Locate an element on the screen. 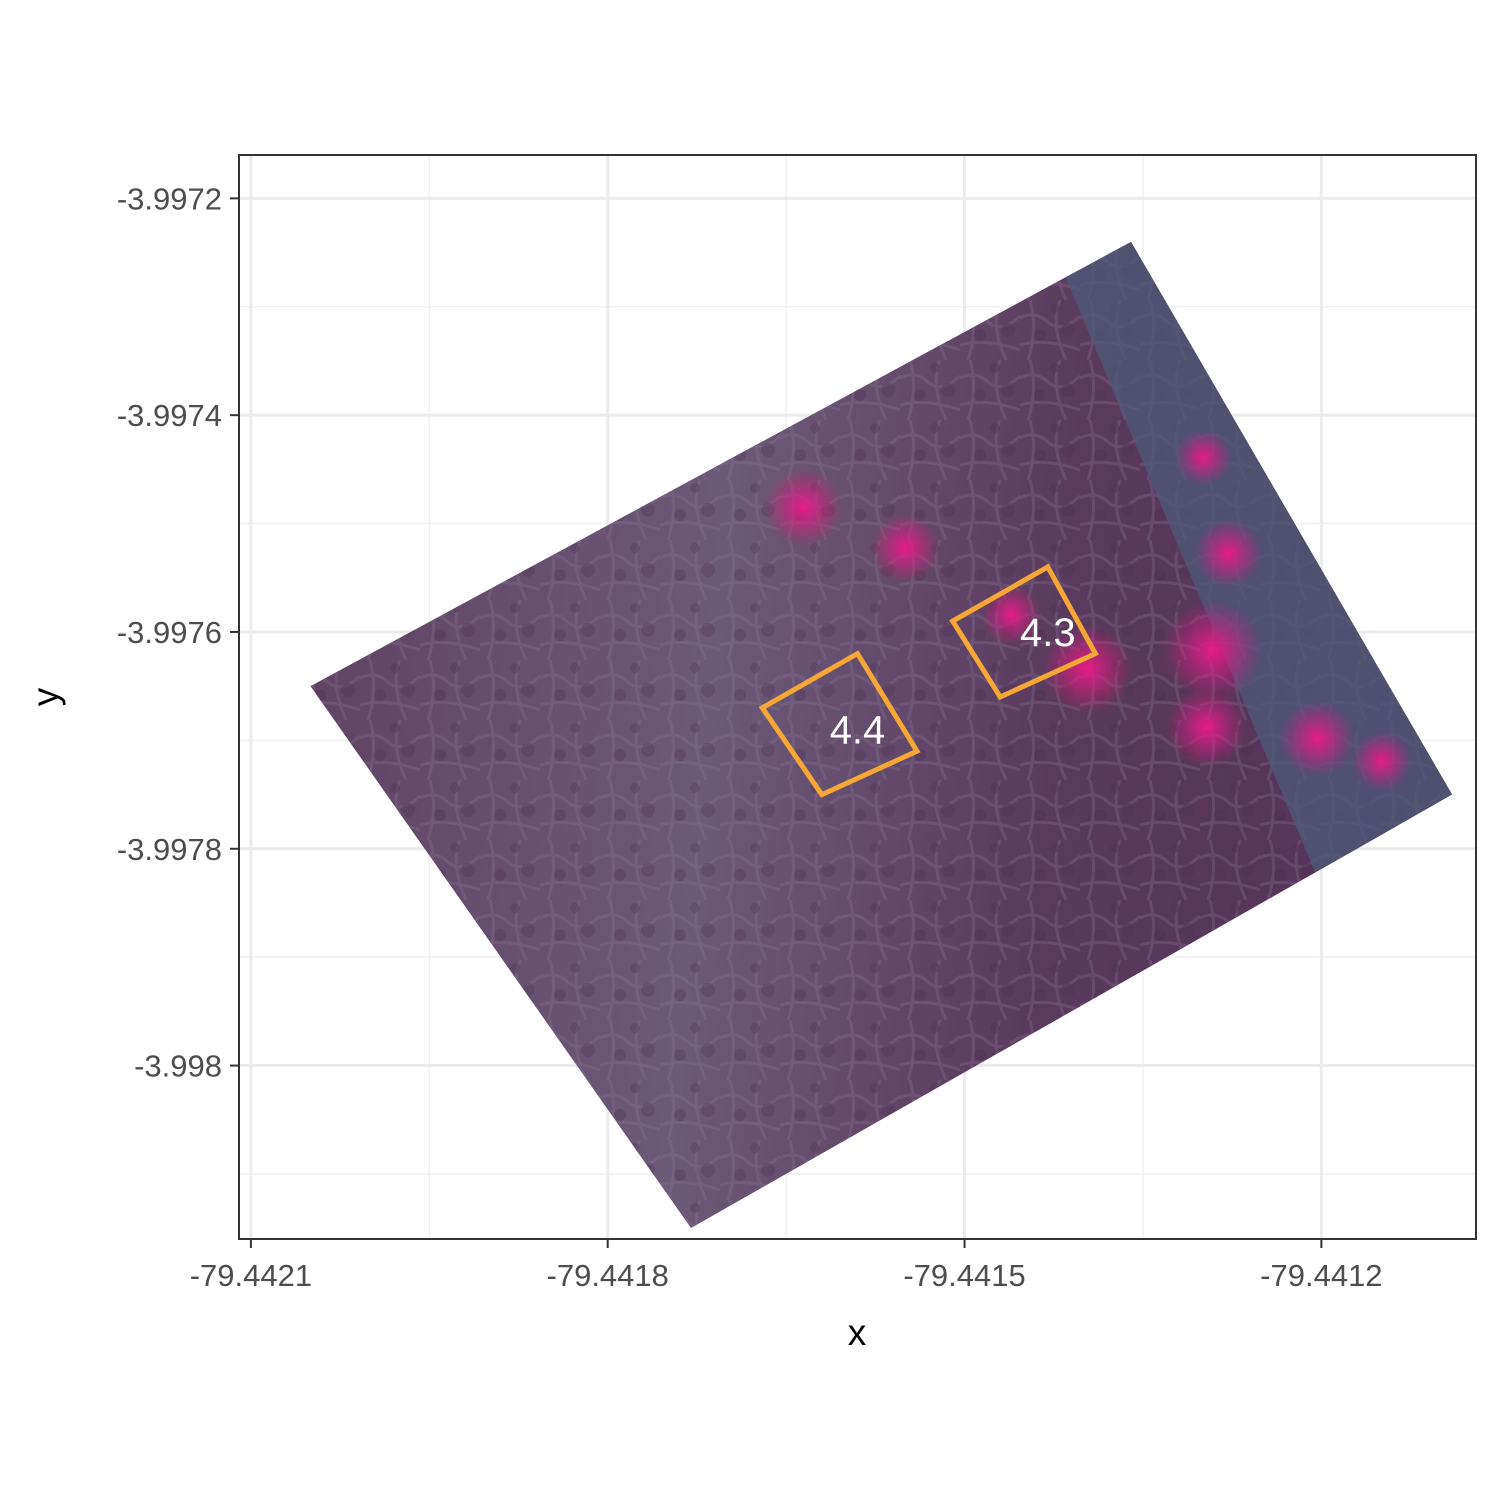 The height and width of the screenshot is (1500, 1500). plot-label-4.3: 4.3 is located at coordinates (1048, 633).